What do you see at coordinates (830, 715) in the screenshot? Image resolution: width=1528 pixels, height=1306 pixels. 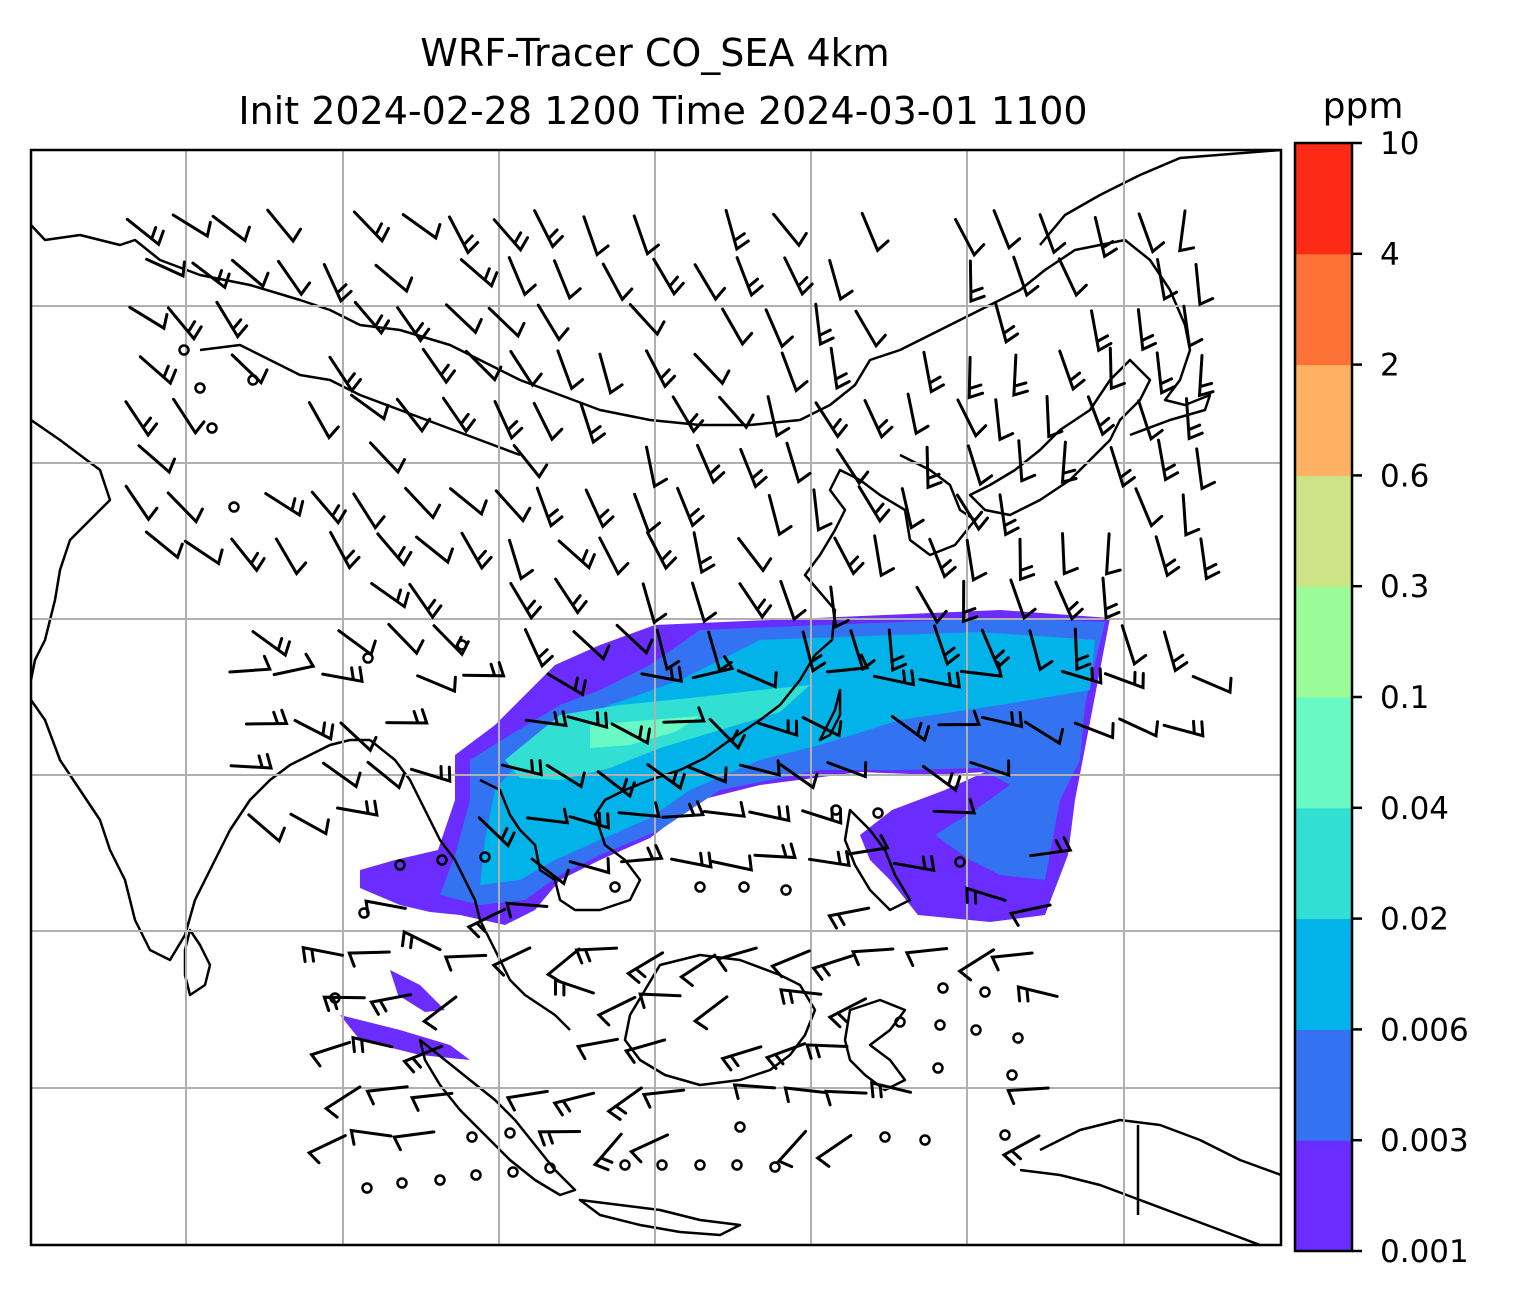 I see `coastline-taiwan` at bounding box center [830, 715].